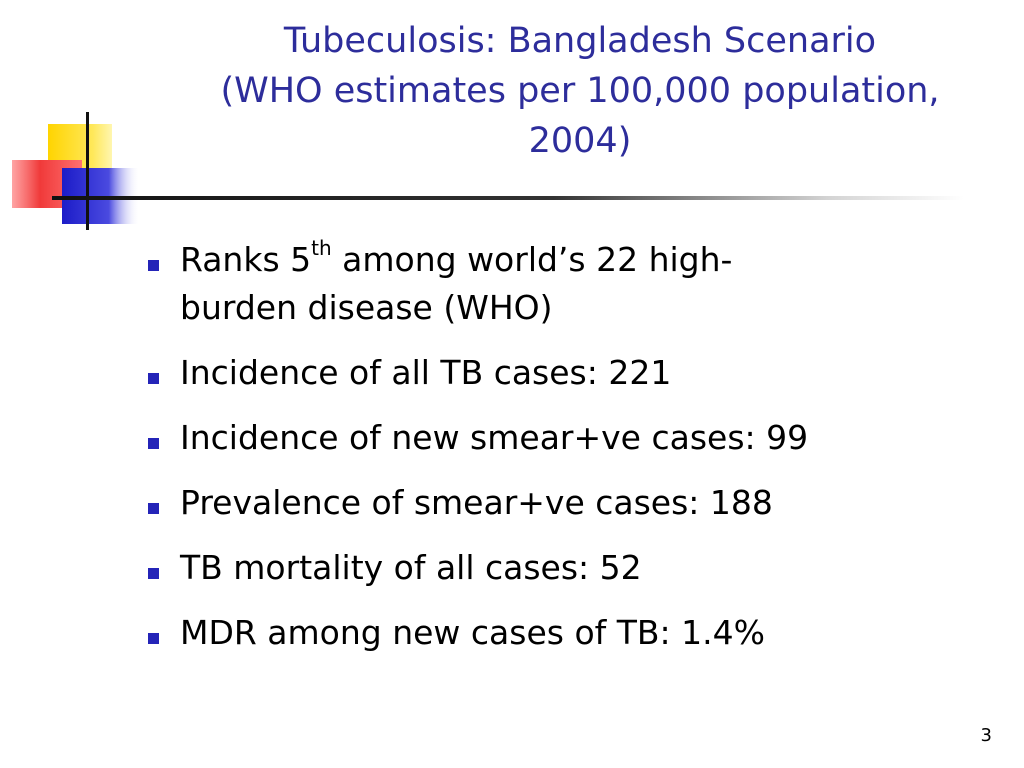 The width and height of the screenshot is (1024, 768). I want to click on bullet-item-mortality: TB mortality of all cases: 52, so click(561, 568).